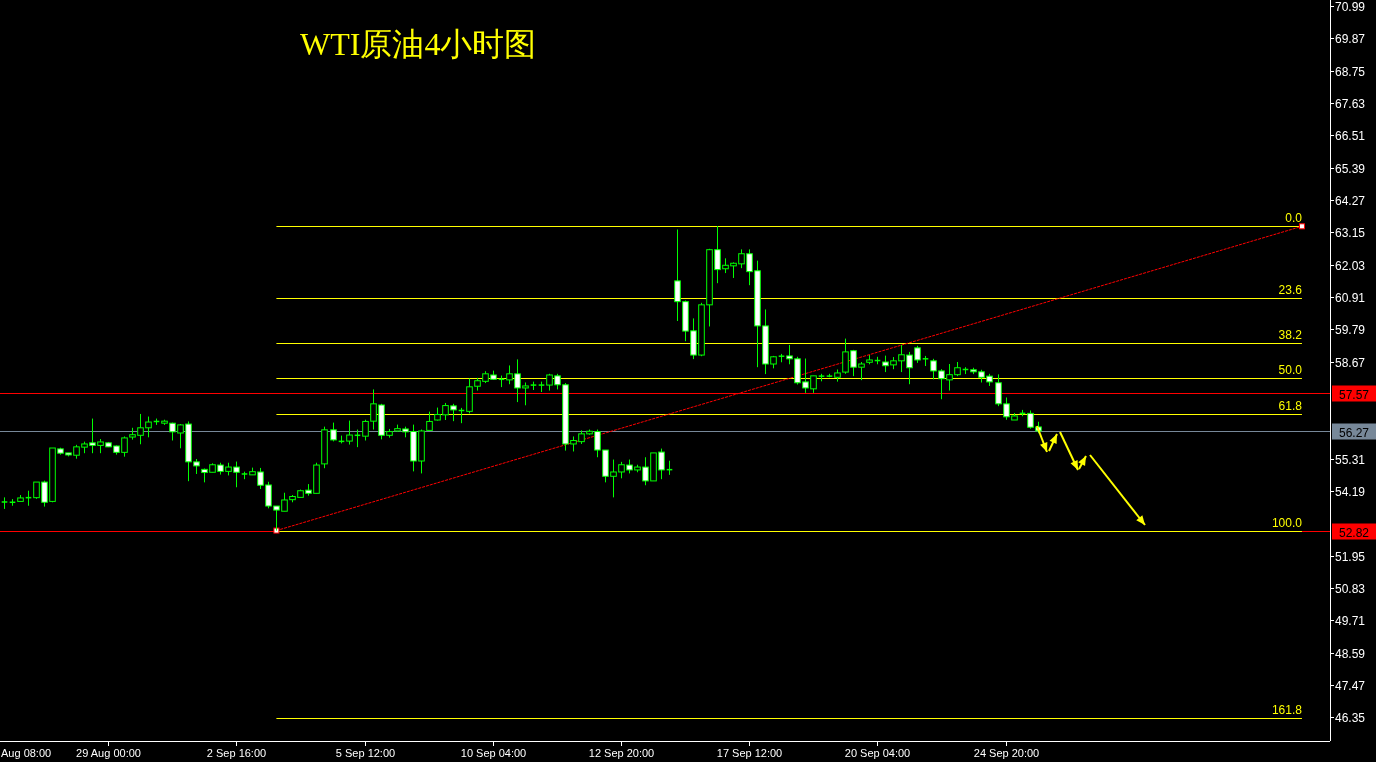 The width and height of the screenshot is (1376, 762). What do you see at coordinates (108, 753) in the screenshot?
I see `x-tick-label: 29 Aug 00:00` at bounding box center [108, 753].